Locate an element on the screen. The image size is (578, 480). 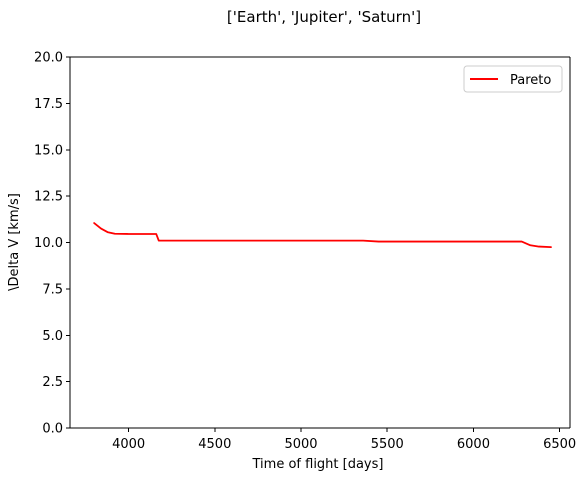
y-axis-label: \Delta V [km/s] is located at coordinates (14, 242).